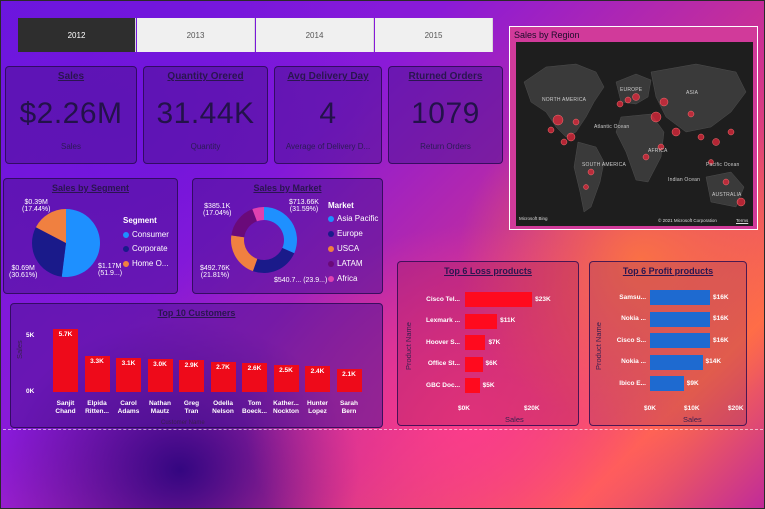  I want to click on customer-name-label: Hunter Lopez, so click(317, 407).